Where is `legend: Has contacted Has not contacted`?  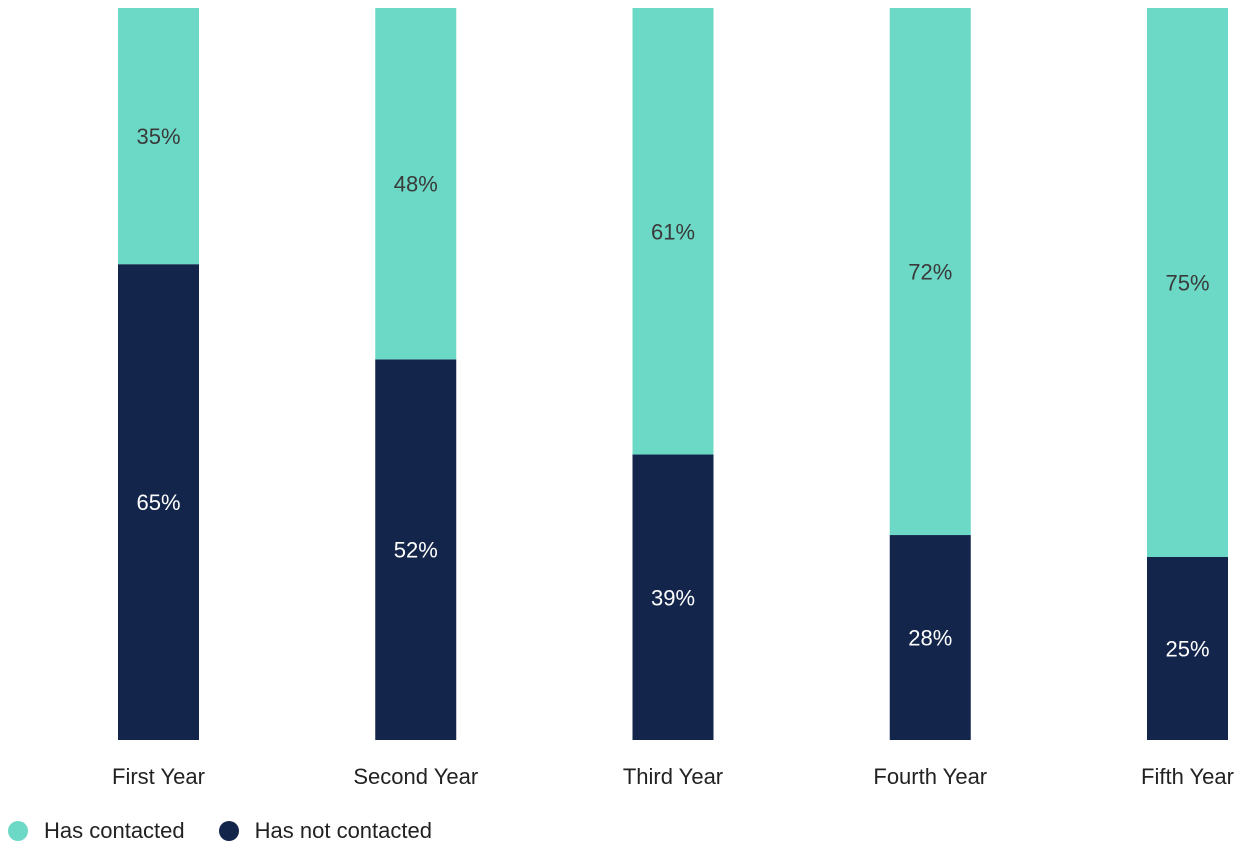 legend: Has contacted Has not contacted is located at coordinates (220, 831).